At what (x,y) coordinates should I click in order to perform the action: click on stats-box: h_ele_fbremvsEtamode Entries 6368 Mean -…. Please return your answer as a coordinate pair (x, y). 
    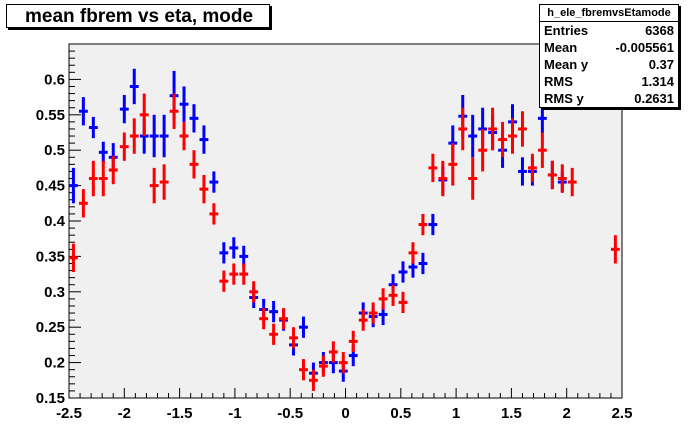
    Looking at the image, I should click on (609, 56).